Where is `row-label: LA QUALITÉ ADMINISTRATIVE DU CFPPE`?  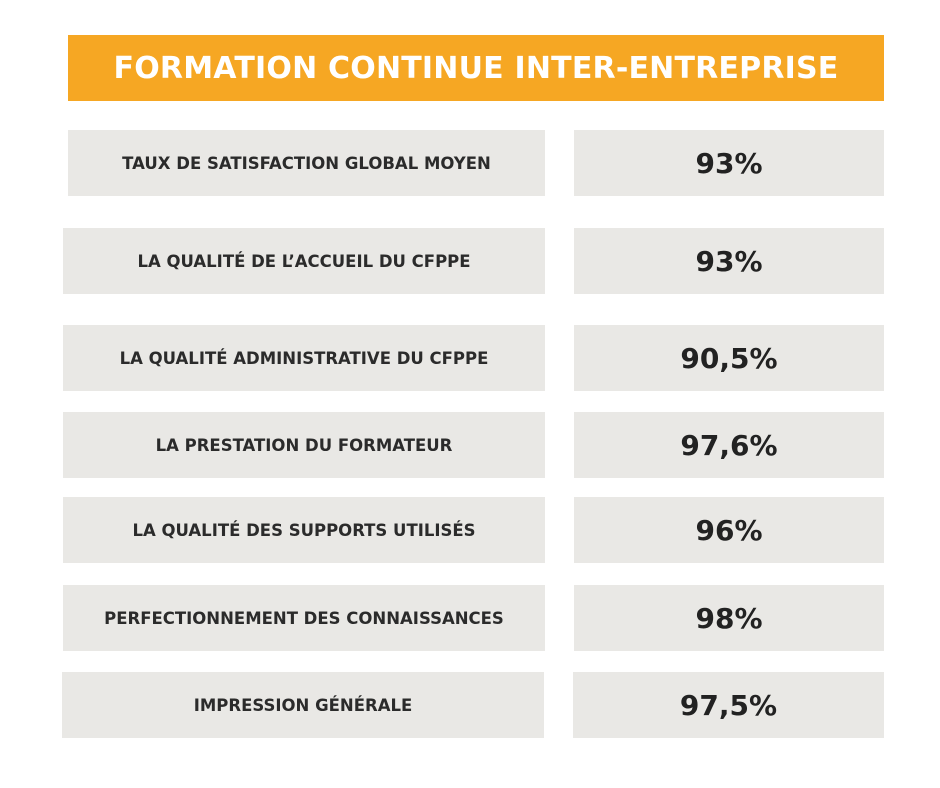
row-label: LA QUALITÉ ADMINISTRATIVE DU CFPPE is located at coordinates (304, 358).